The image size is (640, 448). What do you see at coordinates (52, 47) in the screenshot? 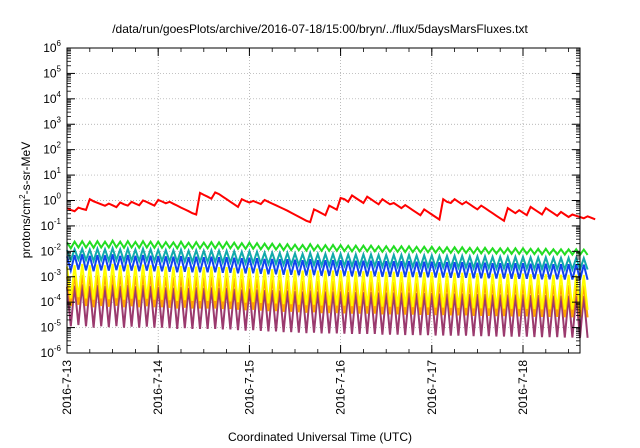
I see `y-tick-label: 10⁶` at bounding box center [52, 47].